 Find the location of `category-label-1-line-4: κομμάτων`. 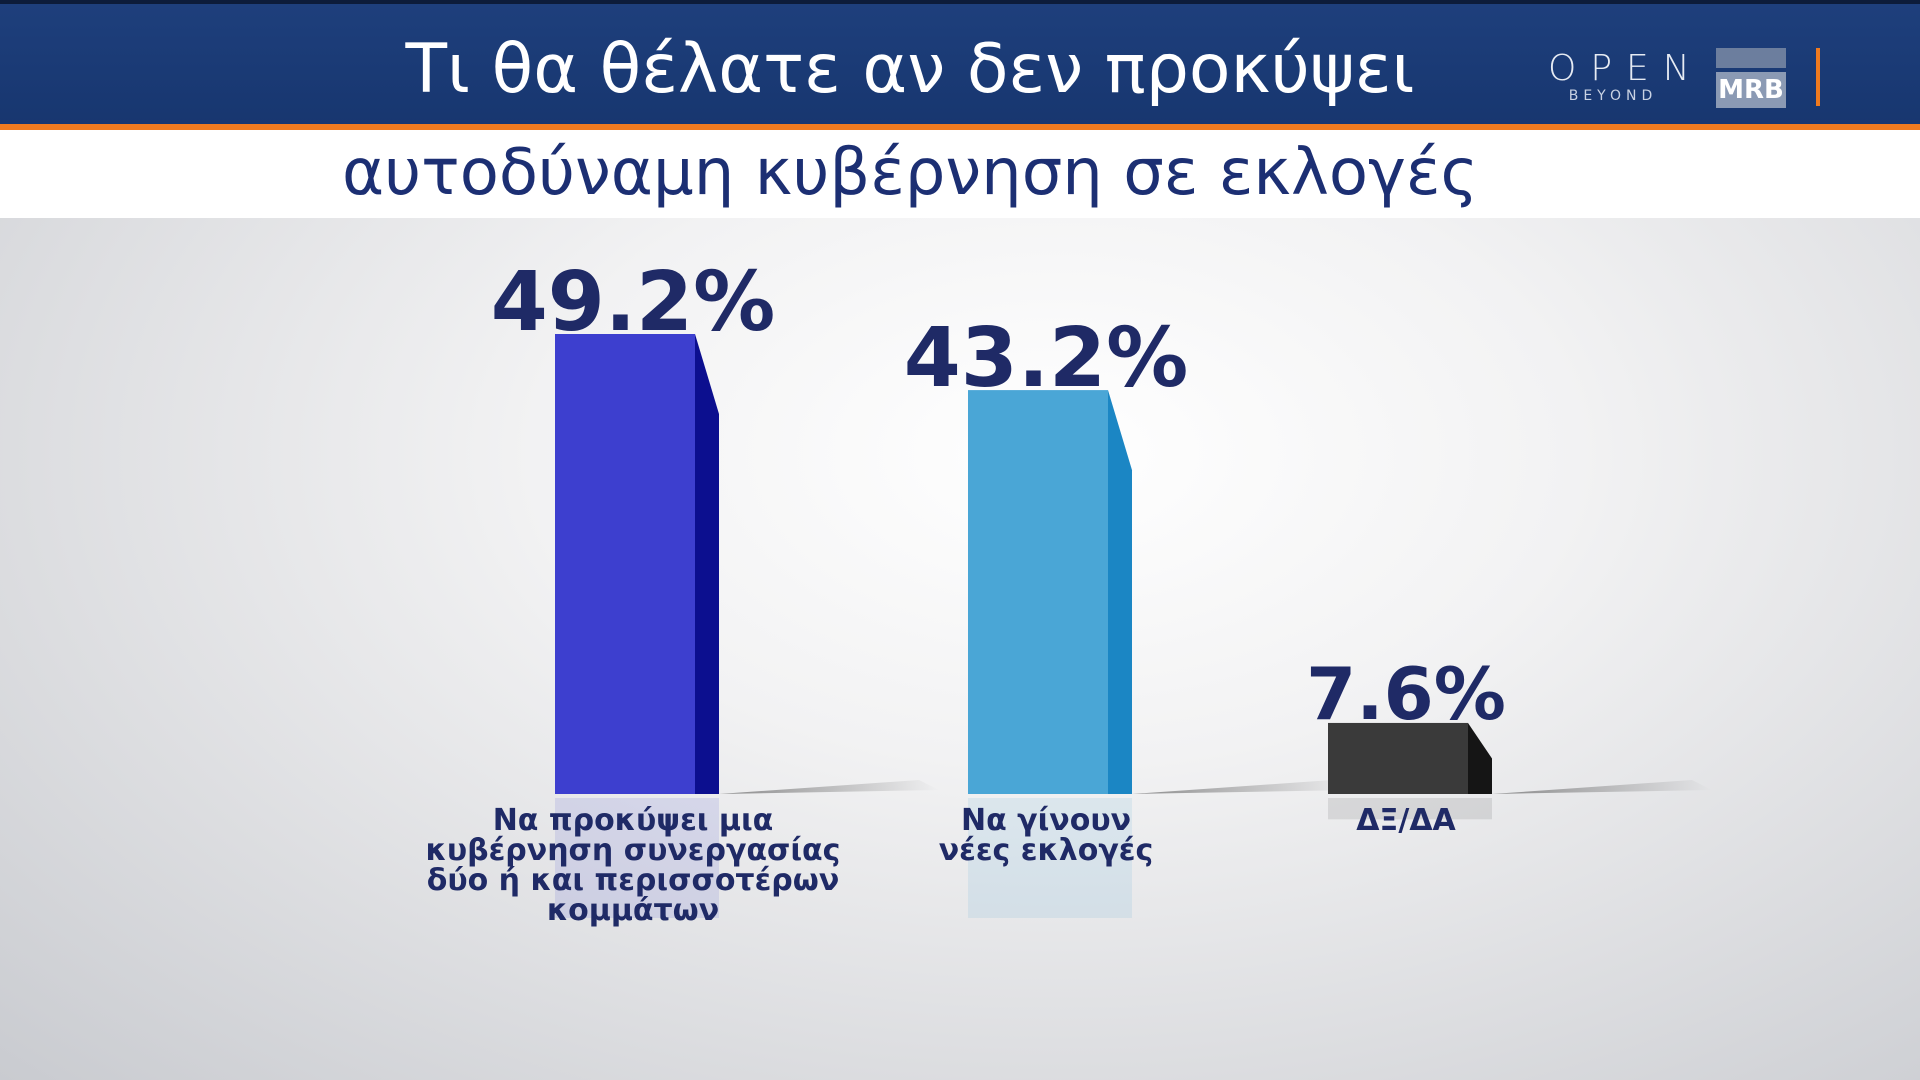

category-label-1-line-4: κομμάτων is located at coordinates (633, 910).